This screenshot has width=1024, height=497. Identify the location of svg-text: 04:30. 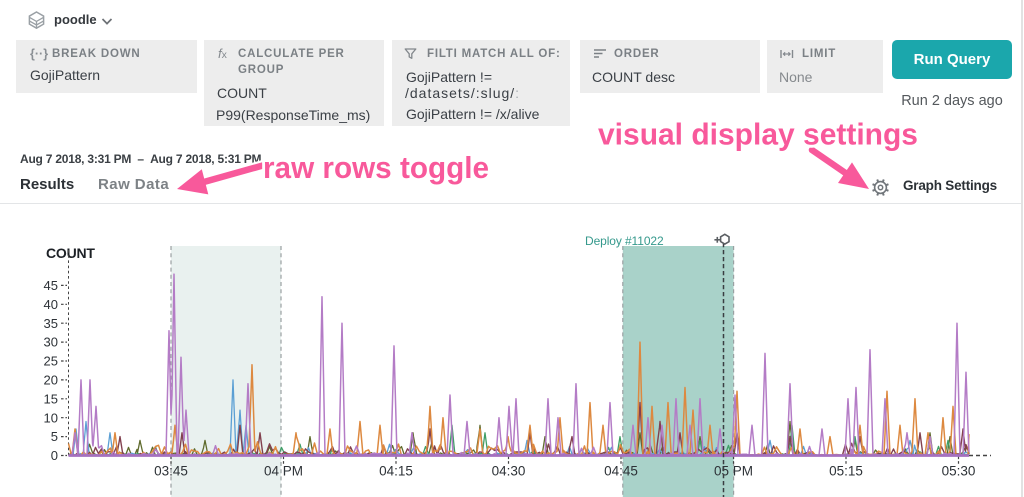
(509, 471).